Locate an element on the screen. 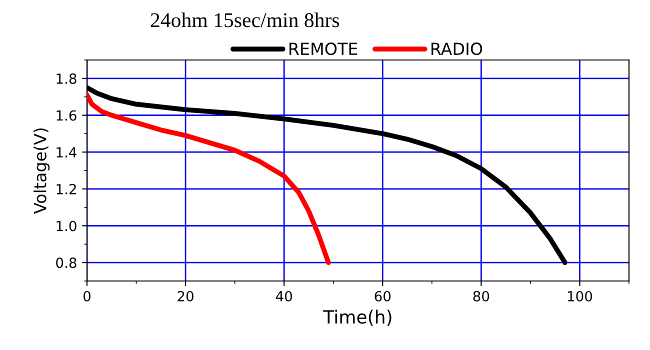 This screenshot has height=350, width=650. x-tick-label: 60 is located at coordinates (382, 296).